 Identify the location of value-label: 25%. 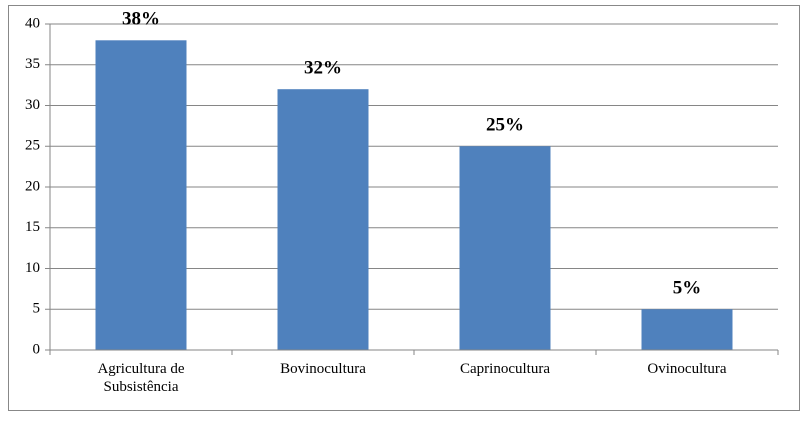
(505, 125).